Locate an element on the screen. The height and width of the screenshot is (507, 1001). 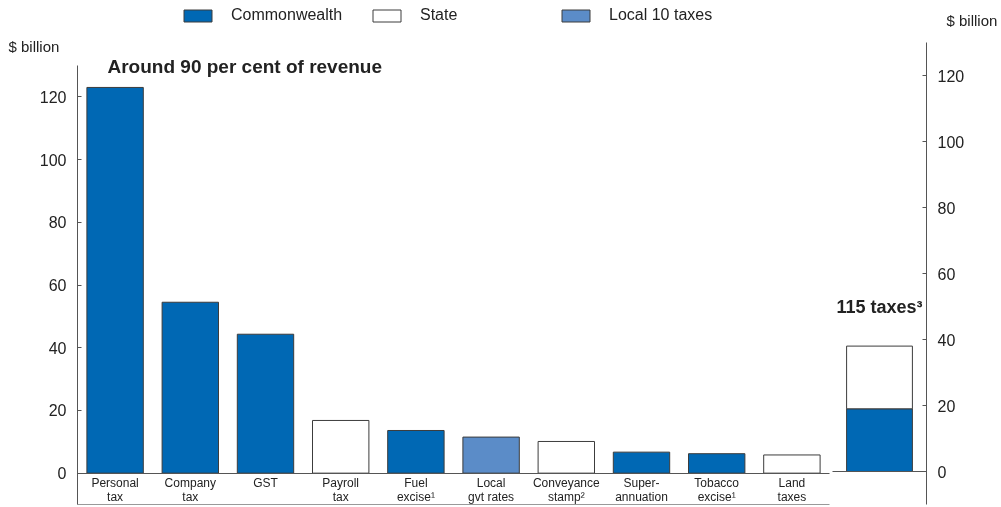
legend-label: State is located at coordinates (439, 15).